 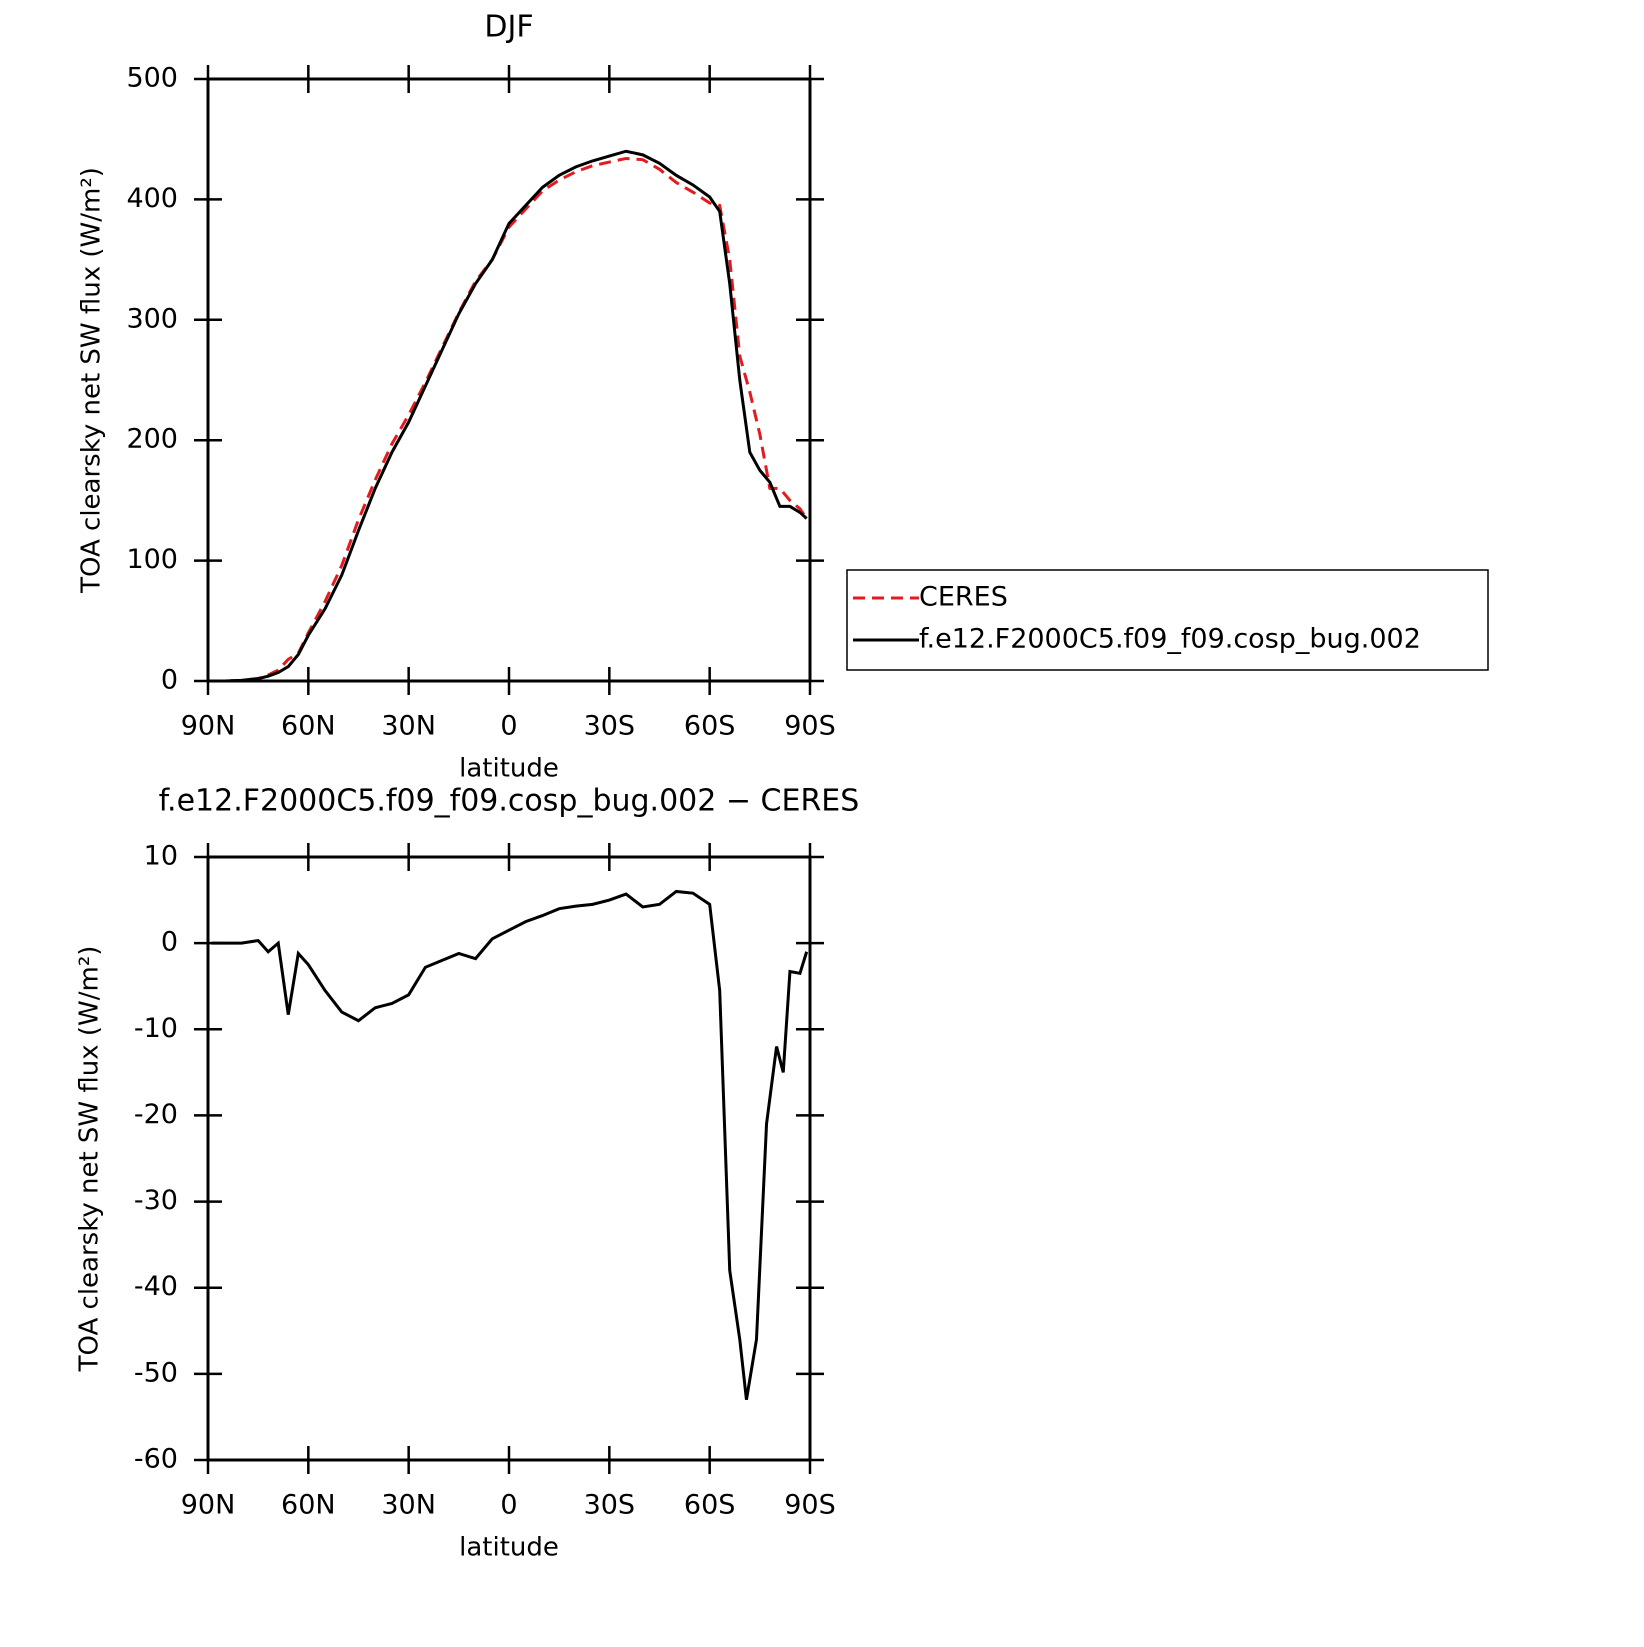 I want to click on y-tick-label: 400, so click(x=152, y=198).